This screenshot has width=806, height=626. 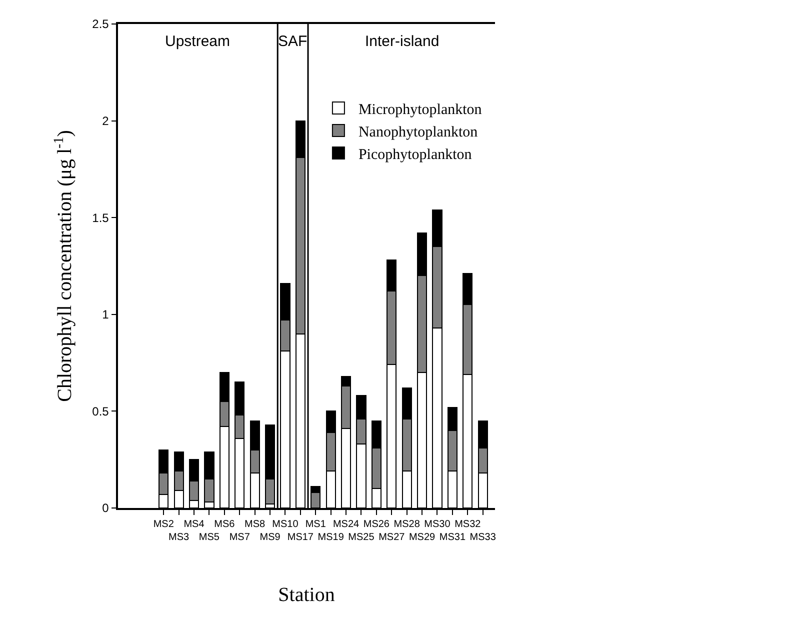 What do you see at coordinates (418, 132) in the screenshot?
I see `legend-label: Nanophytoplankton` at bounding box center [418, 132].